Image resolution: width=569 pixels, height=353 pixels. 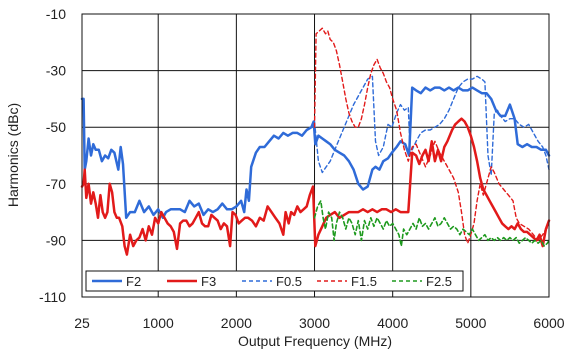 What do you see at coordinates (236, 323) in the screenshot?
I see `x-tick-label: 2000` at bounding box center [236, 323].